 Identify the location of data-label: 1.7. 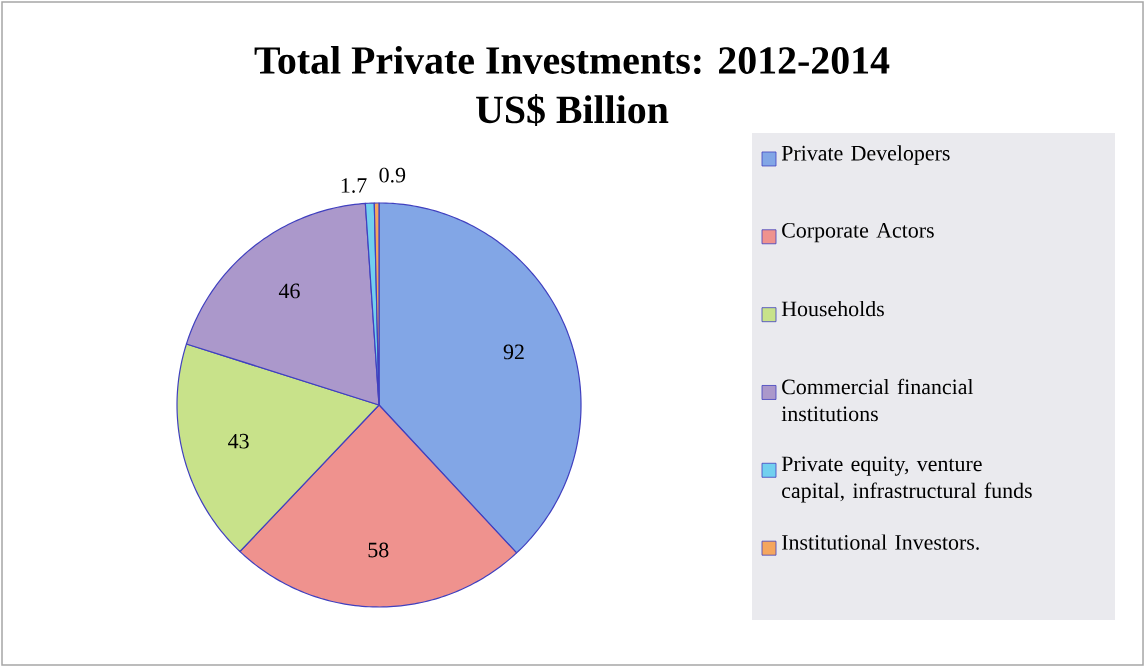
(354, 185).